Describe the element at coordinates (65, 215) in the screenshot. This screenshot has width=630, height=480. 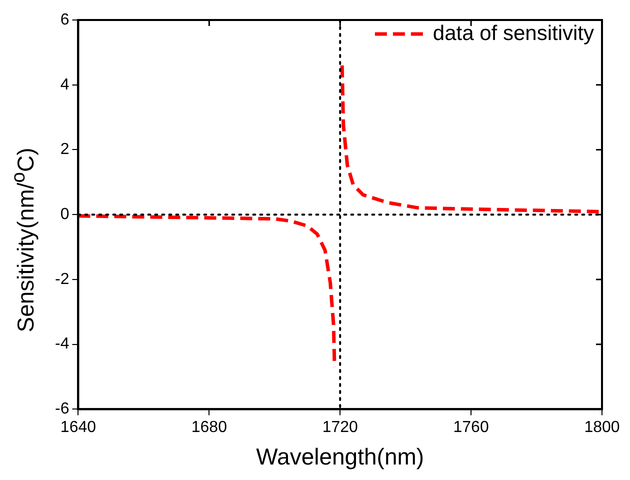
I see `y-tick-label: 0` at that location.